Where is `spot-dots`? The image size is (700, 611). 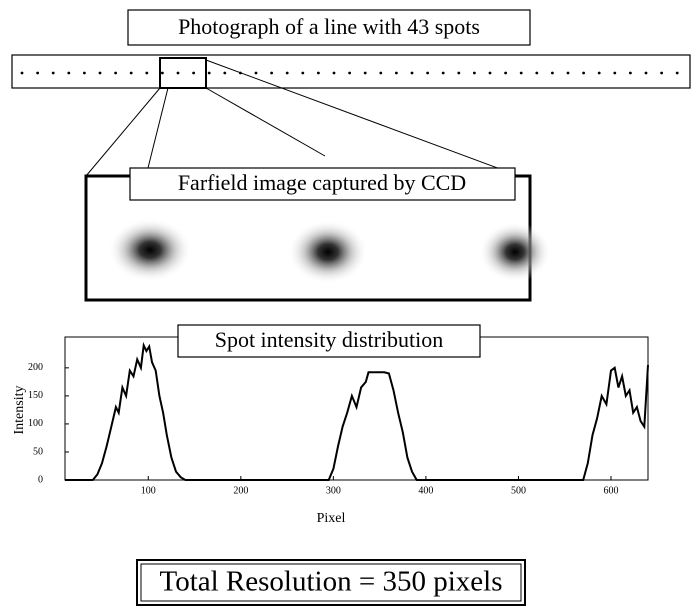
spot-dots is located at coordinates (349, 73).